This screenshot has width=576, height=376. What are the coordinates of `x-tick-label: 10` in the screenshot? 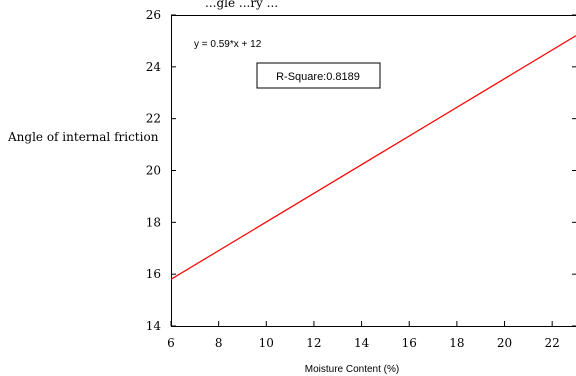 It's located at (266, 343).